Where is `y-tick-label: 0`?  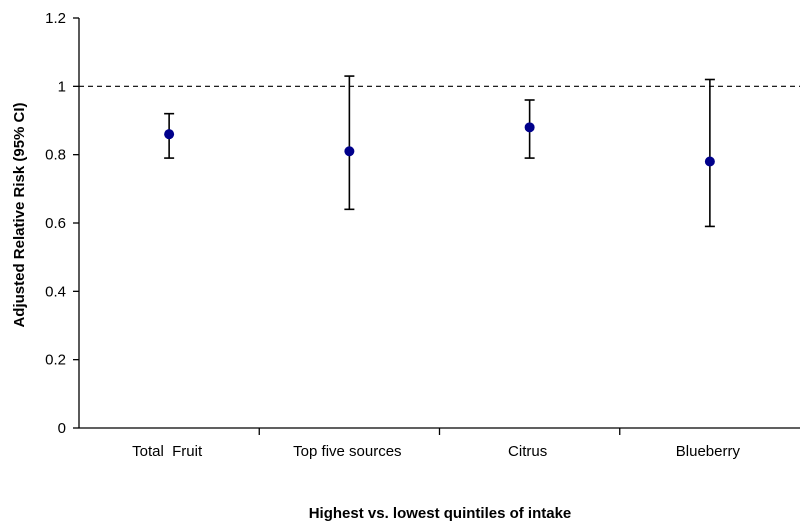
y-tick-label: 0 is located at coordinates (62, 428).